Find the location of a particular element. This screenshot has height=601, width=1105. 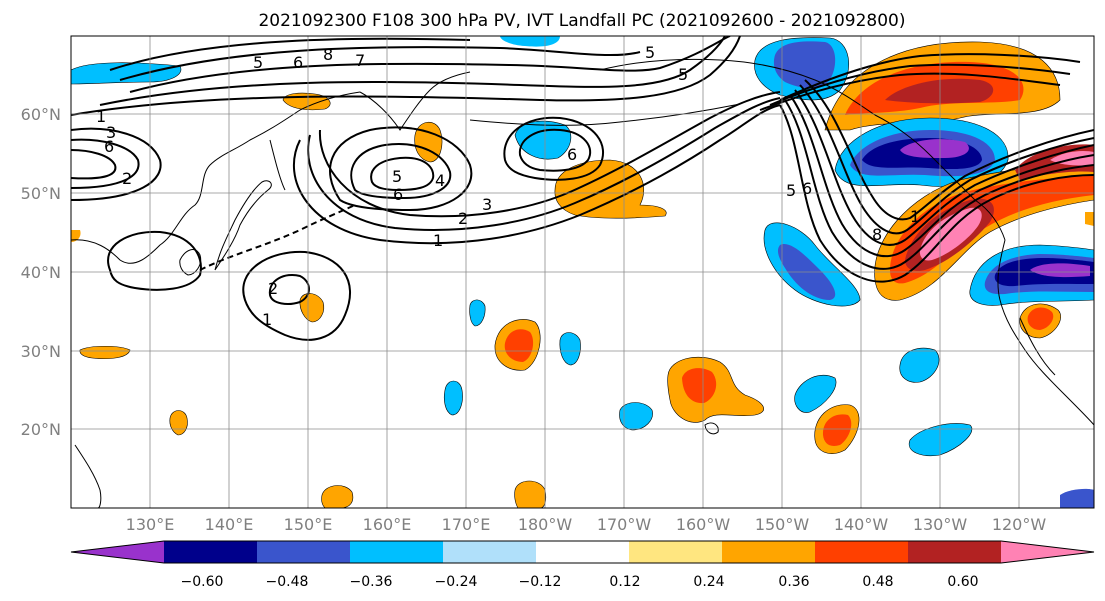

pc-positive-central-north is located at coordinates (610, 189).